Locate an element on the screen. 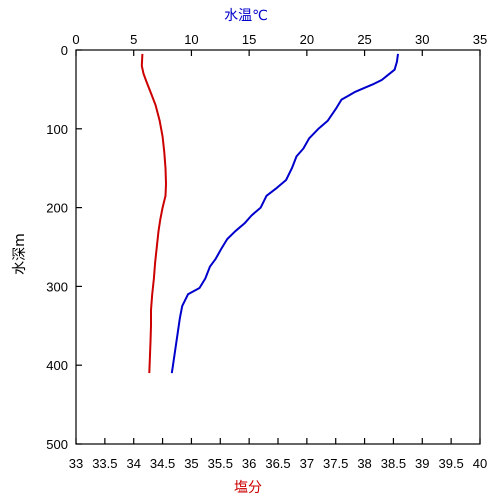  bottom-tick-label: 33.5 is located at coordinates (104, 463).